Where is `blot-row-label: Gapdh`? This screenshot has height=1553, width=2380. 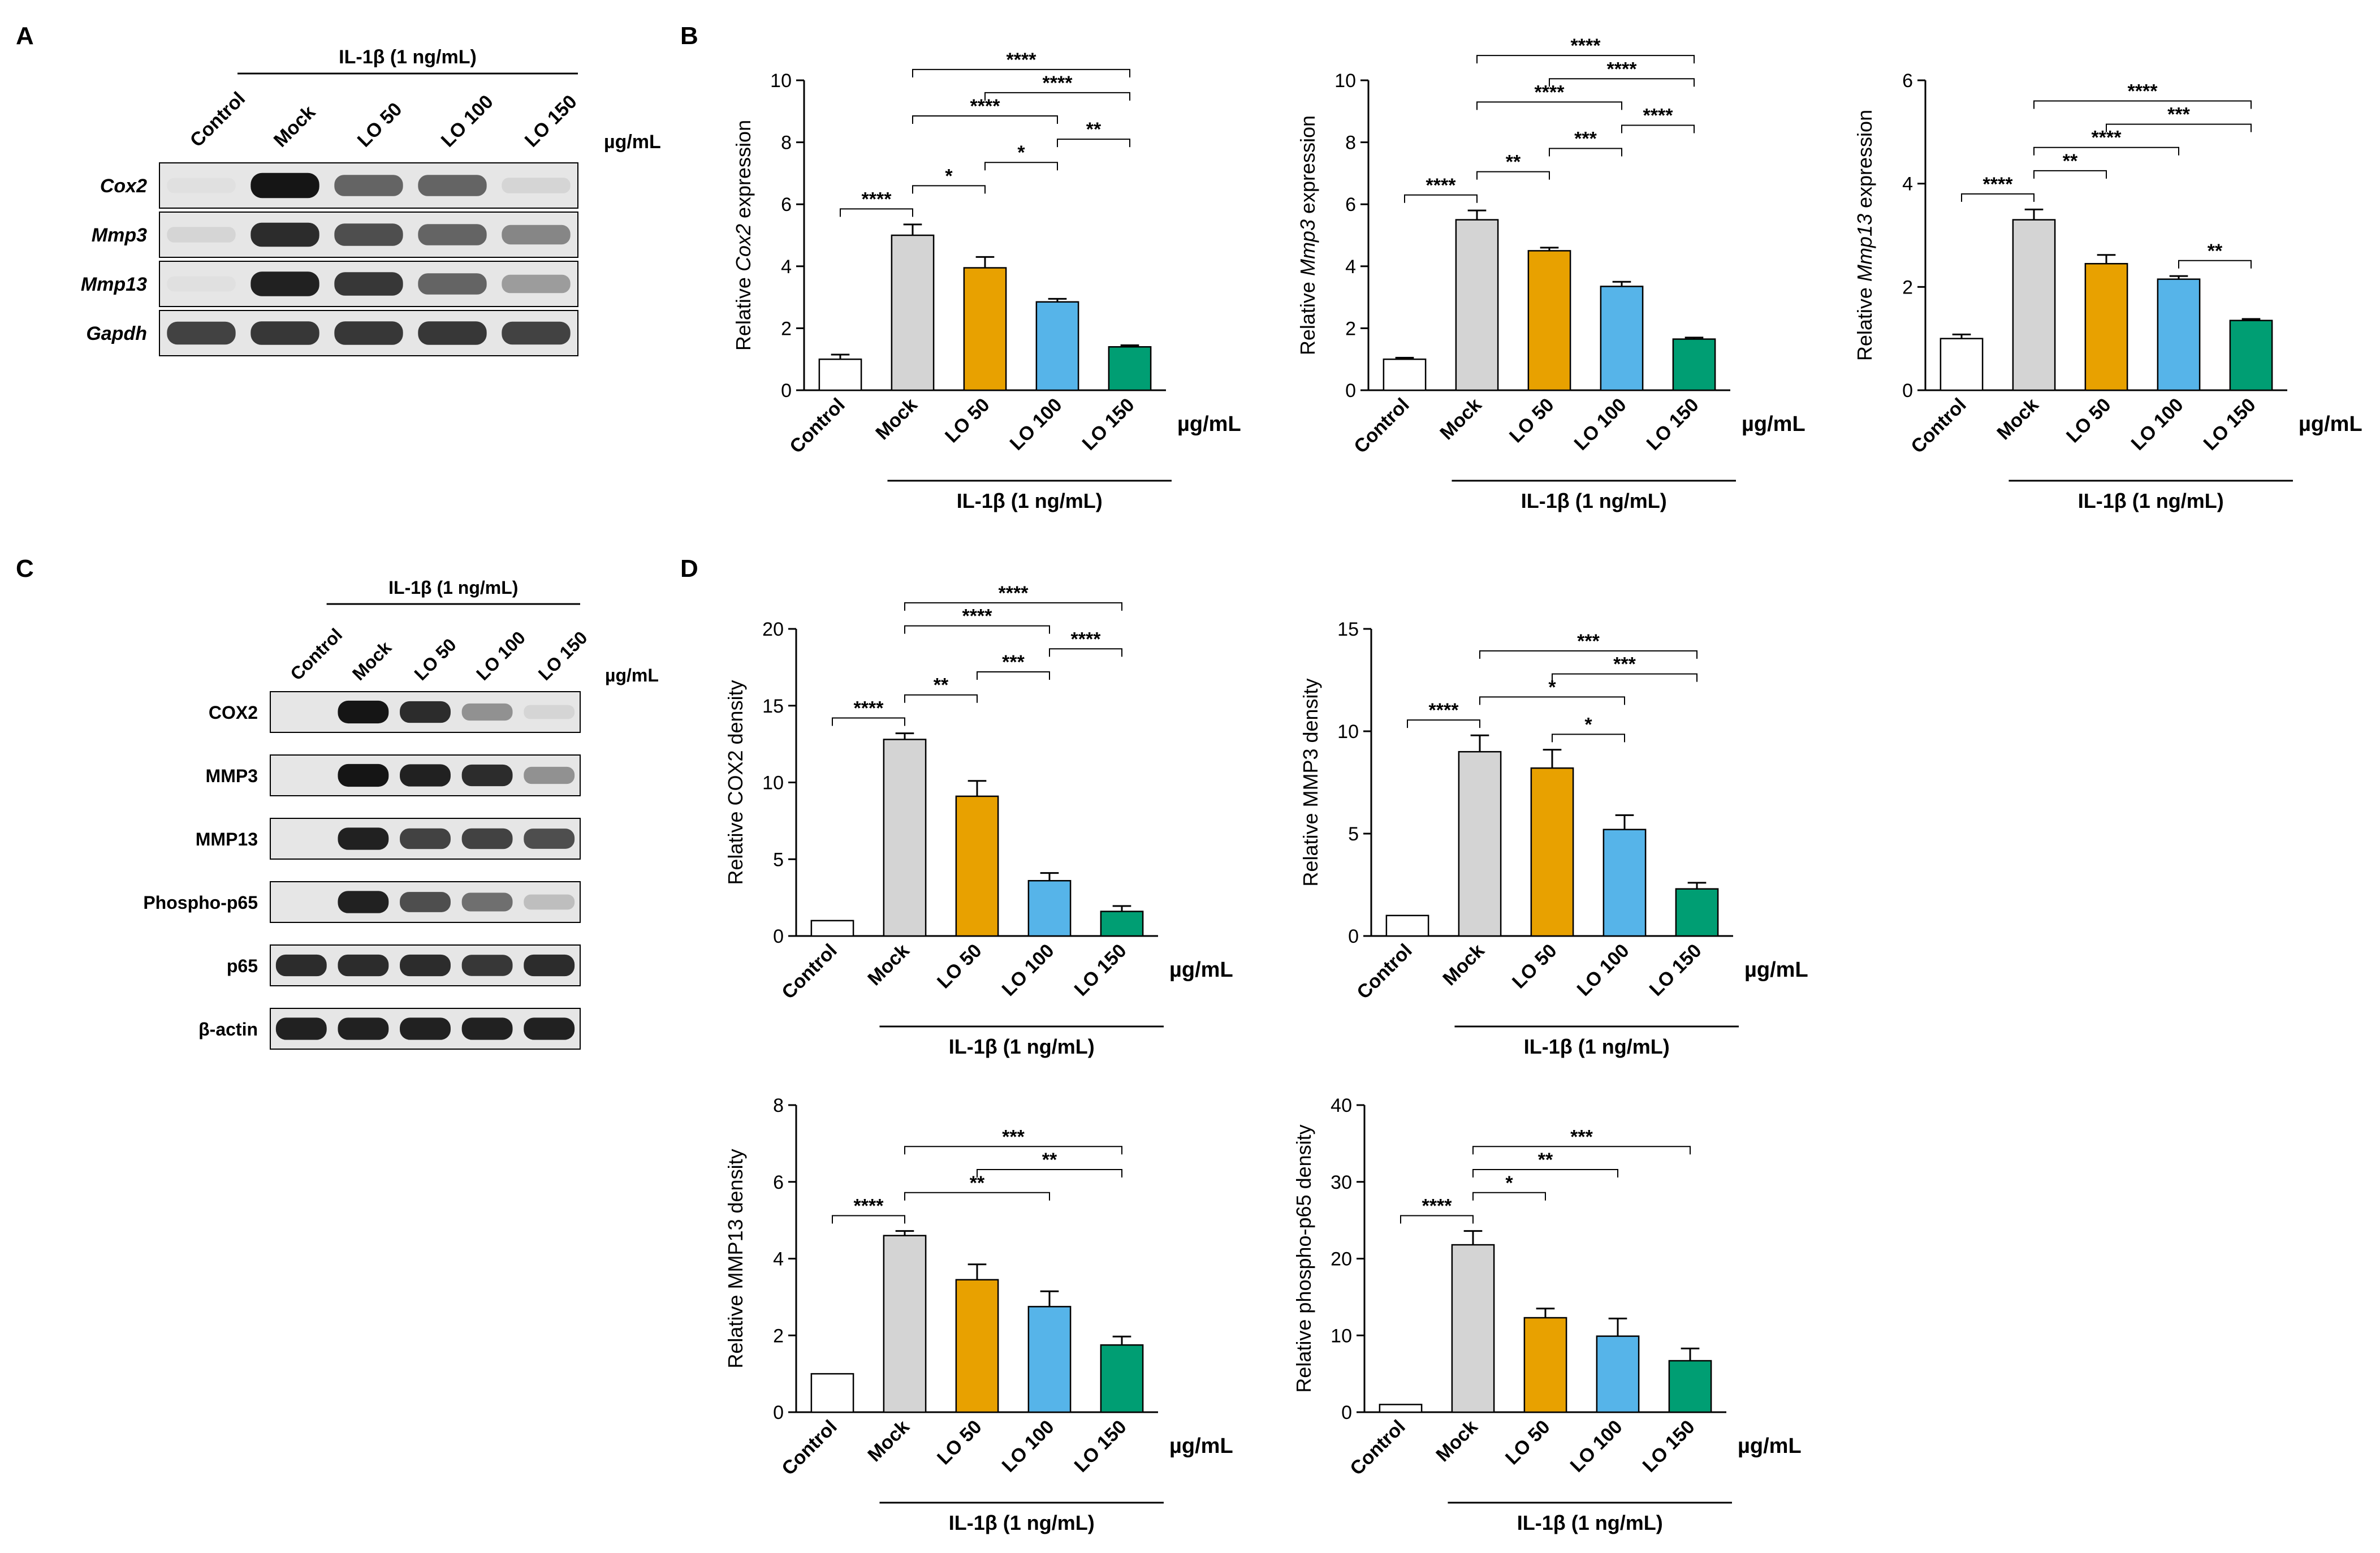
blot-row-label: Gapdh is located at coordinates (116, 334).